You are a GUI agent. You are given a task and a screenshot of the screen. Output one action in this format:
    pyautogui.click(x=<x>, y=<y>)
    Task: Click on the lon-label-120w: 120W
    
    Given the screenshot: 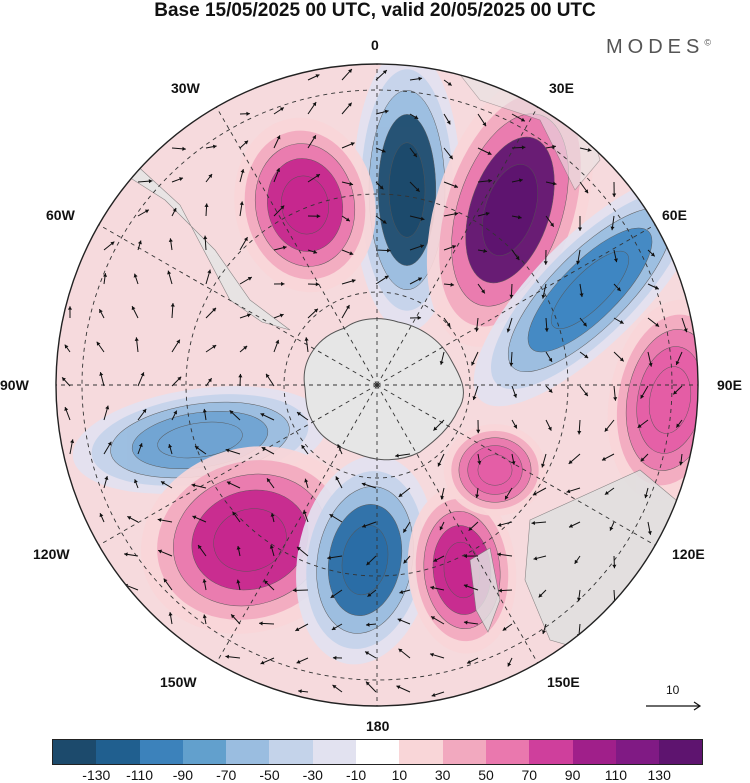 What is the action you would take?
    pyautogui.click(x=51, y=554)
    